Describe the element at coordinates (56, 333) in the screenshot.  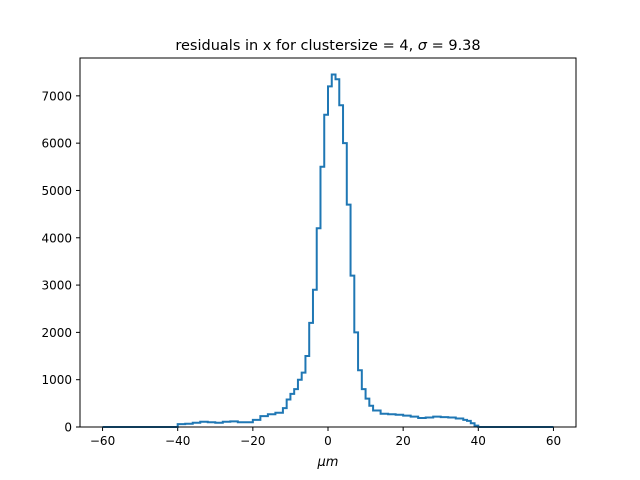
I see `y-tick-label: 2000` at that location.